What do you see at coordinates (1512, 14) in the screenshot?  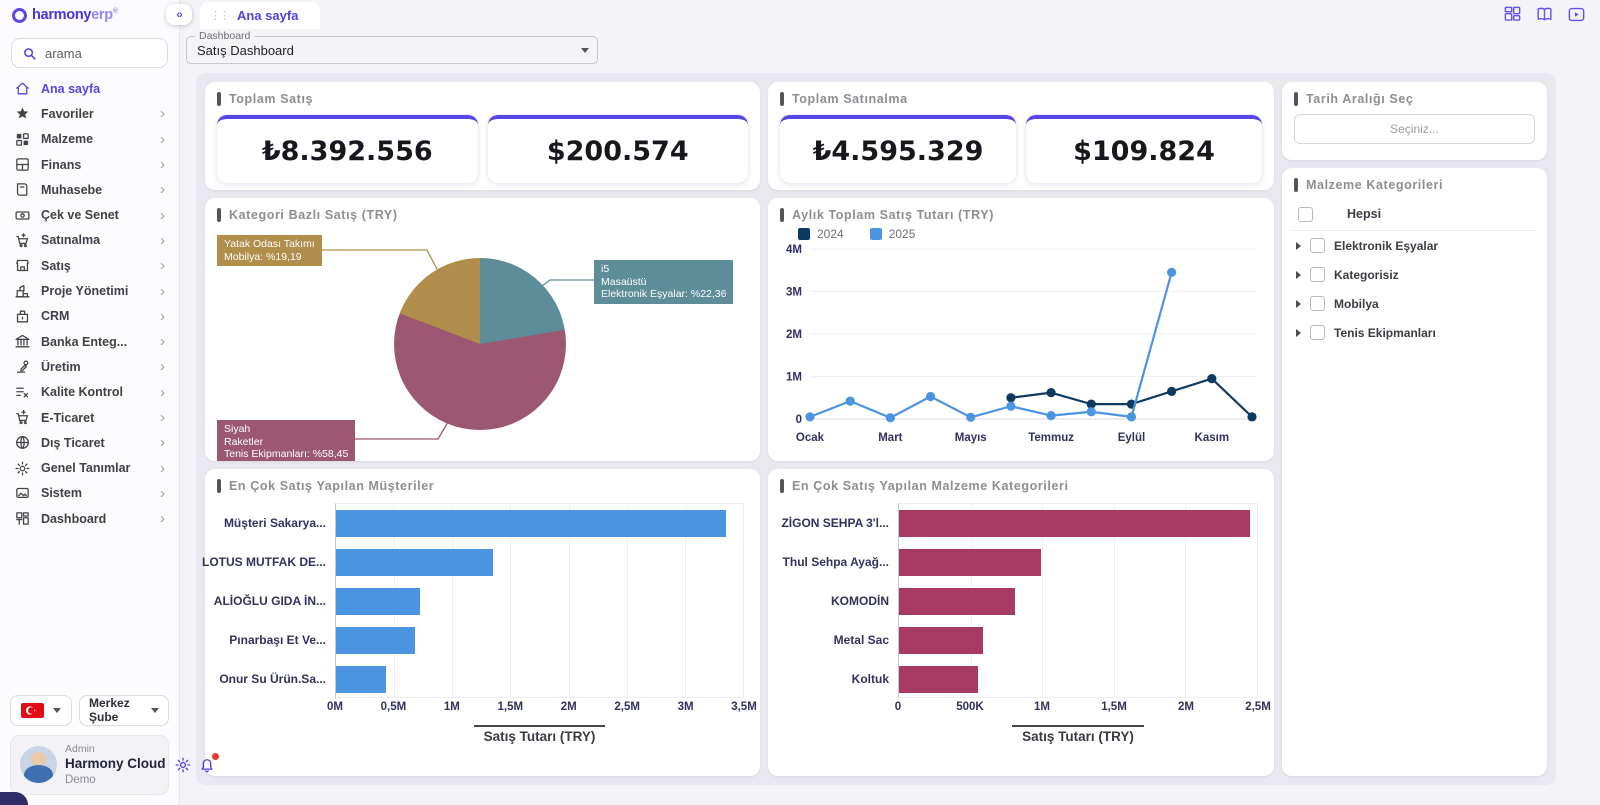 I see `widgets-icon` at bounding box center [1512, 14].